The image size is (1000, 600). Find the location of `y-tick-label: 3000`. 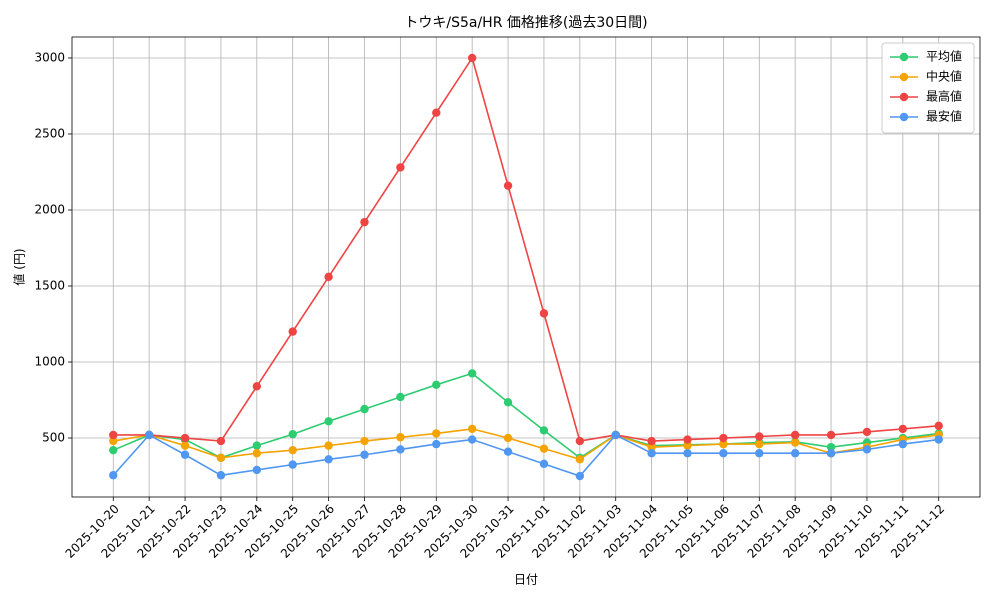

y-tick-label: 3000 is located at coordinates (49, 57).